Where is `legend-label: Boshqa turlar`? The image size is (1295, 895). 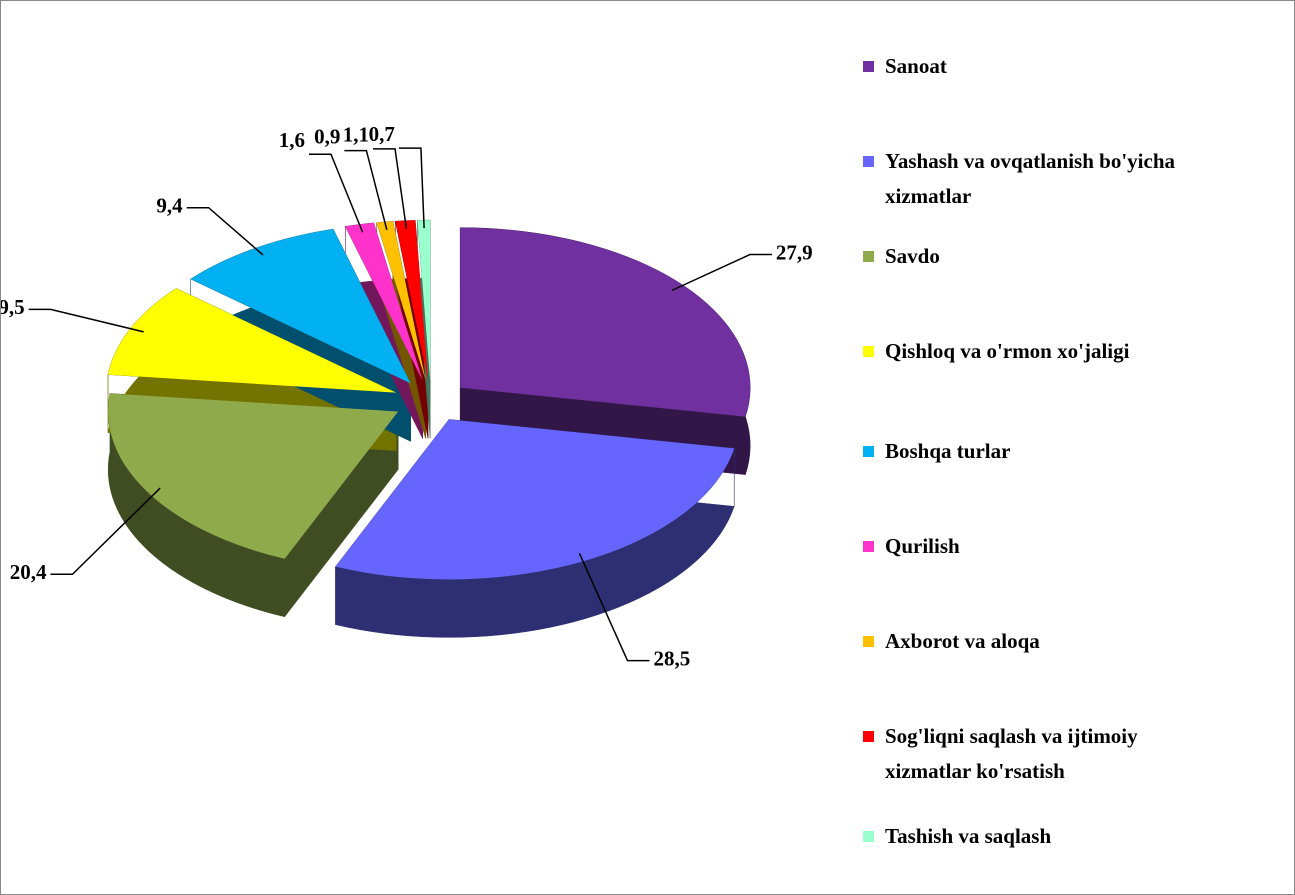 legend-label: Boshqa turlar is located at coordinates (948, 451).